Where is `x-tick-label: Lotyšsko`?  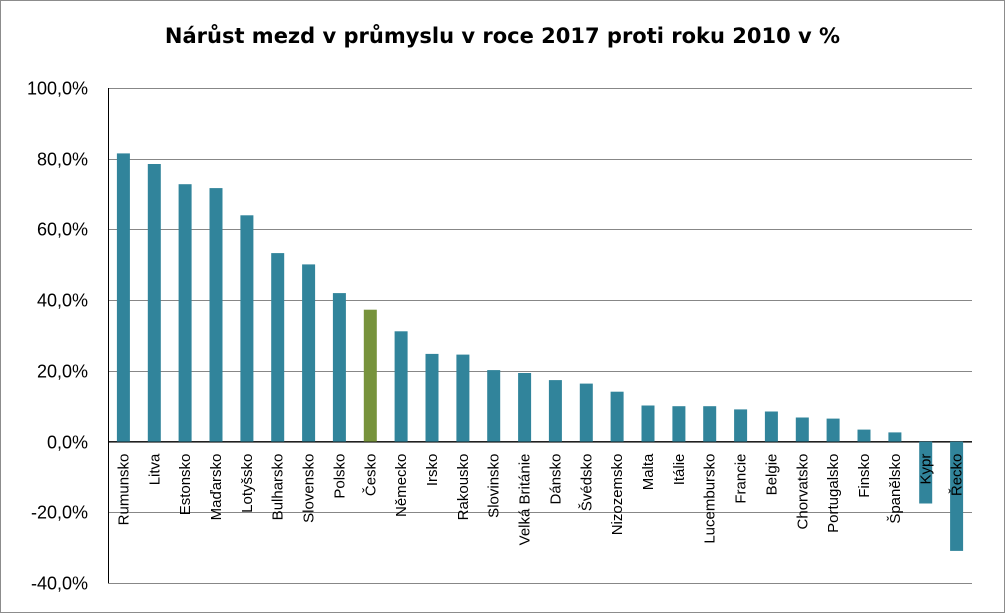 x-tick-label: Lotyšsko is located at coordinates (247, 483).